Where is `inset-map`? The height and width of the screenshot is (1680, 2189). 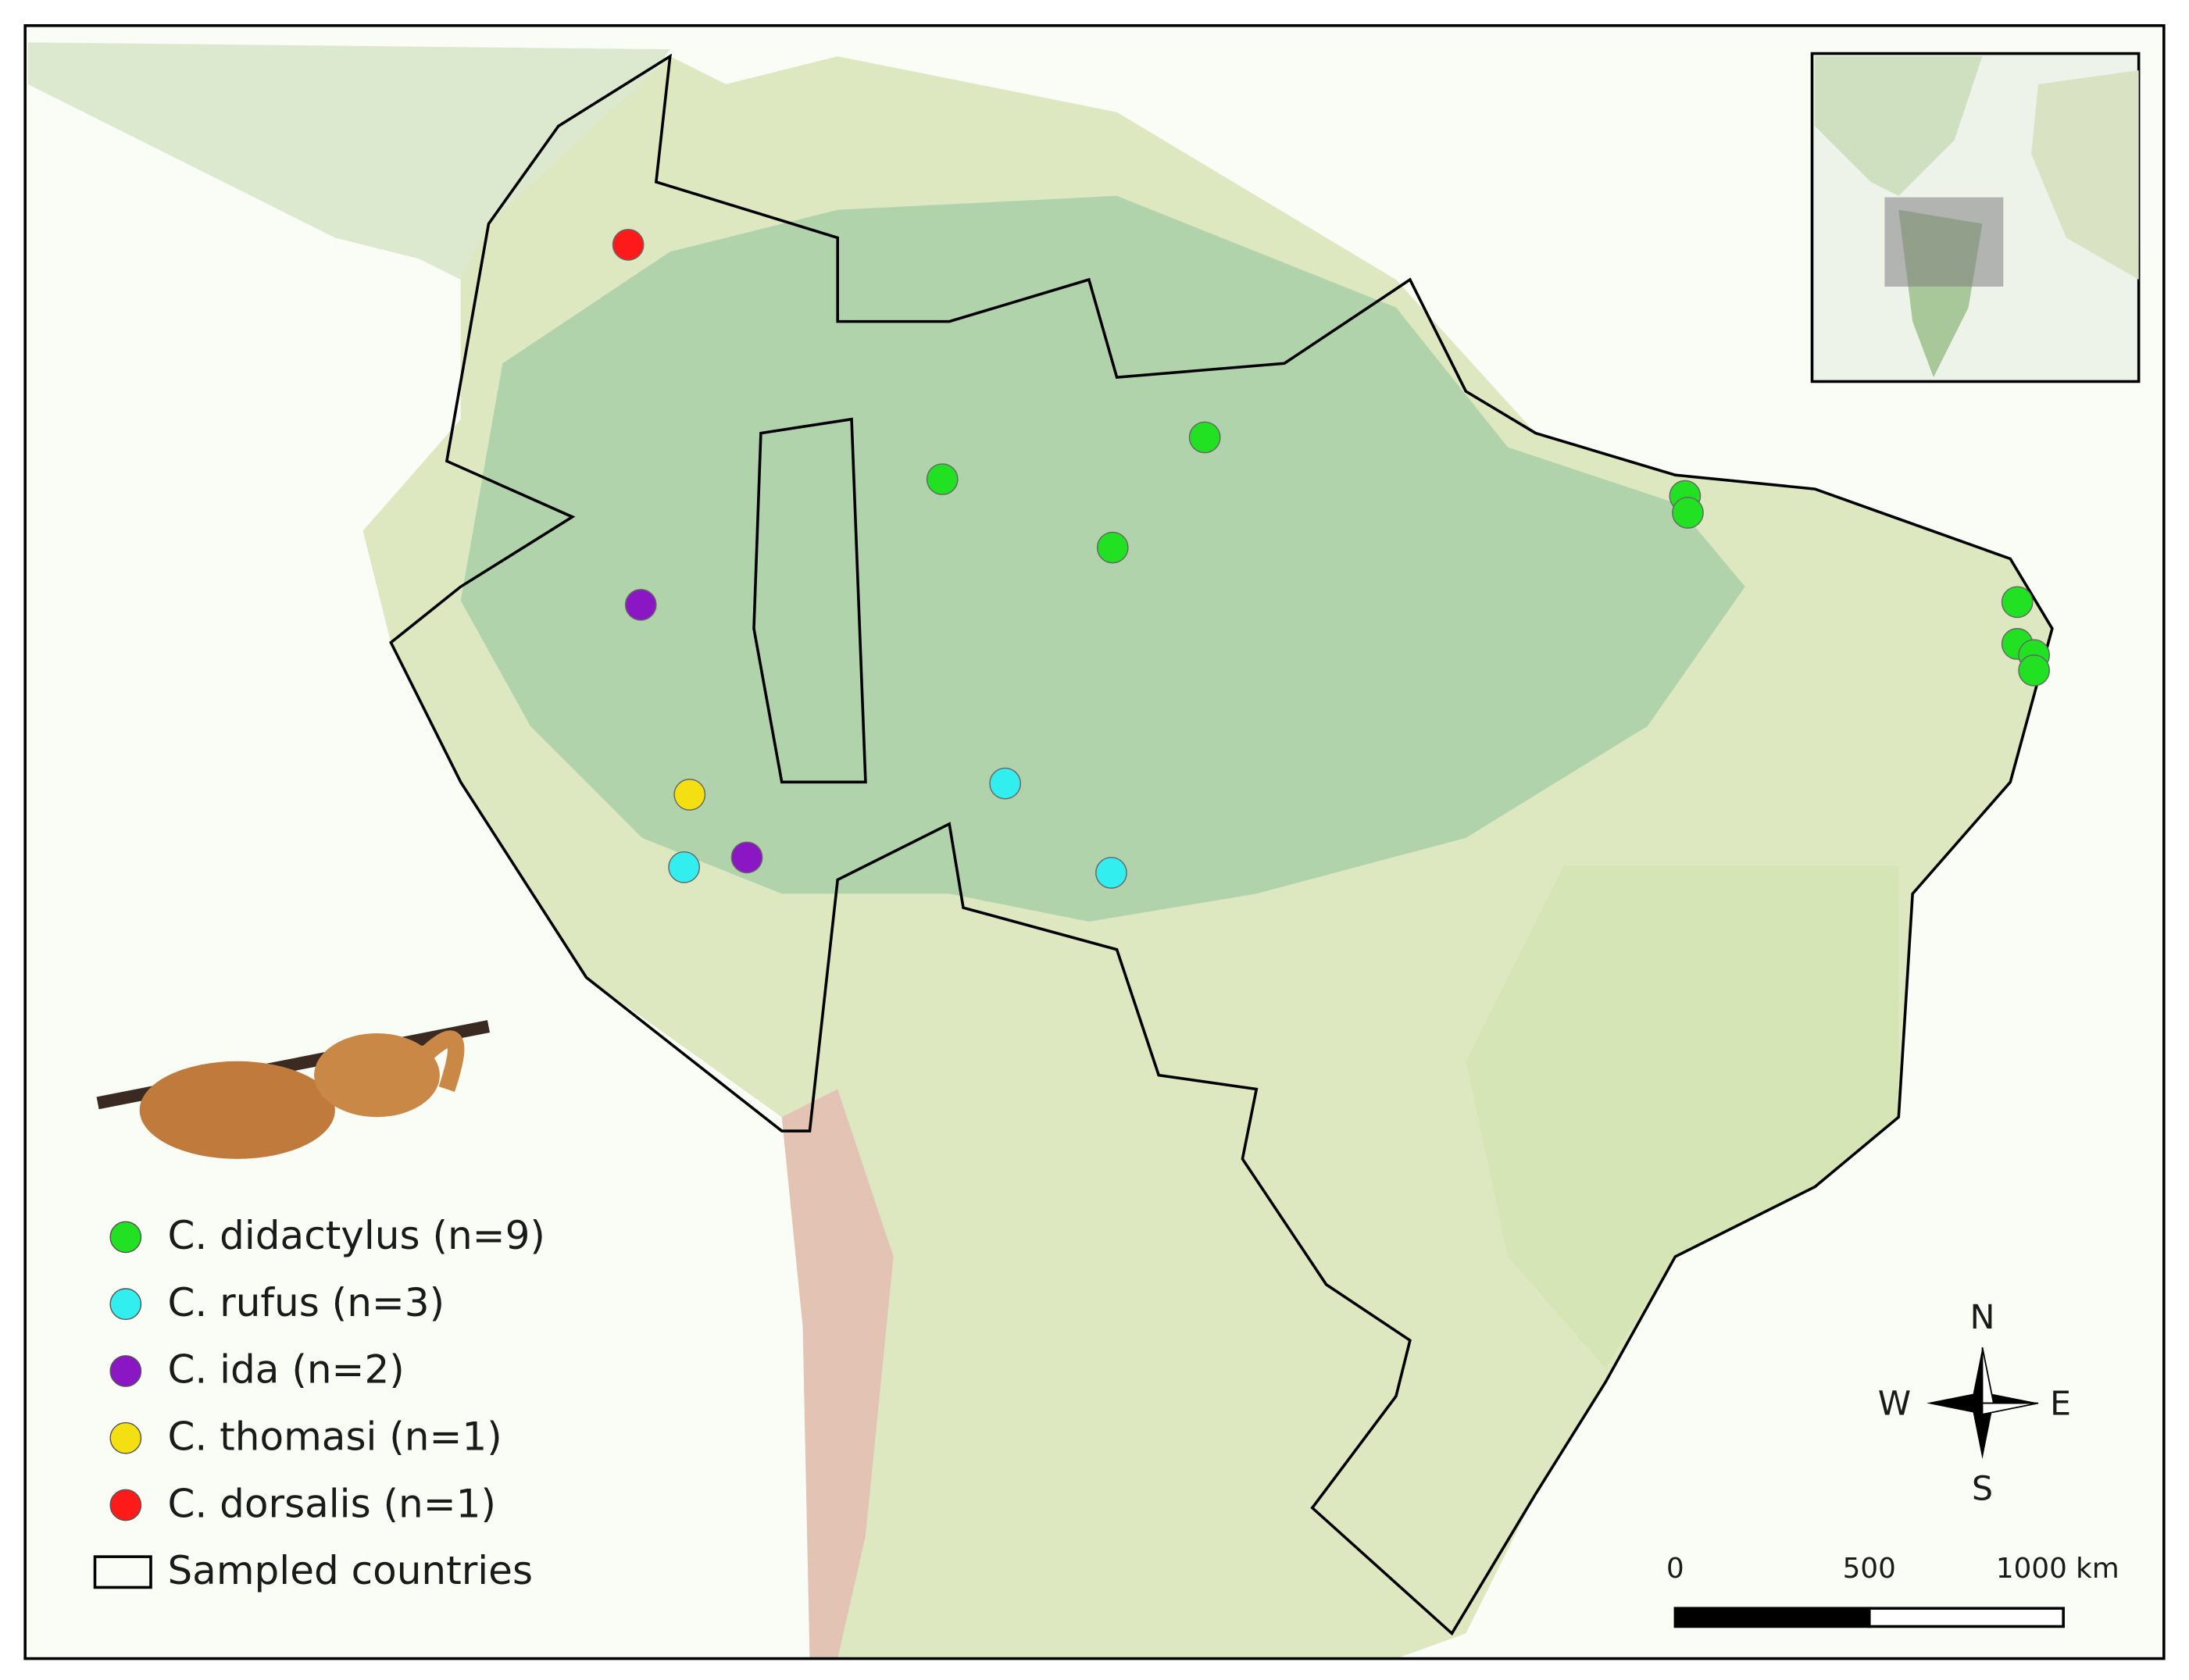
inset-map is located at coordinates (1975, 217).